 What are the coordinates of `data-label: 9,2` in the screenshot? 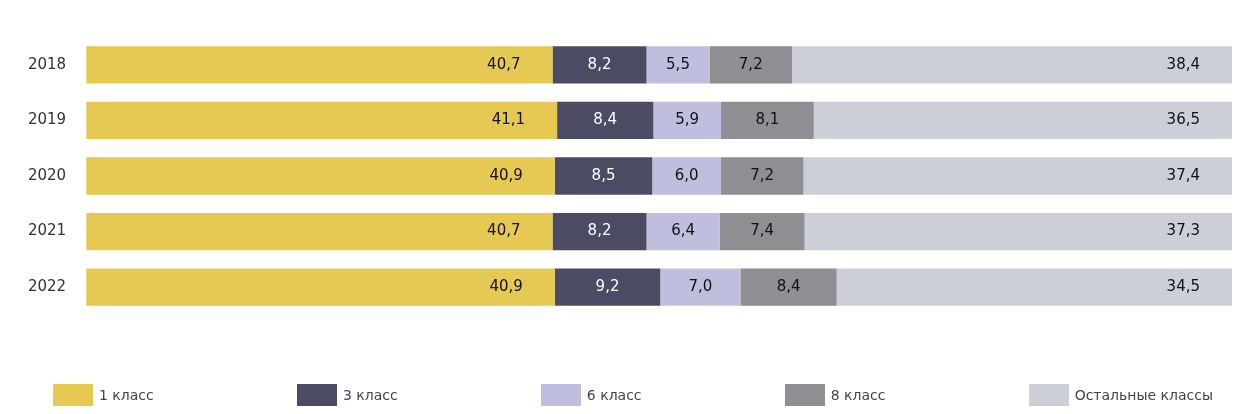 It's located at (607, 286).